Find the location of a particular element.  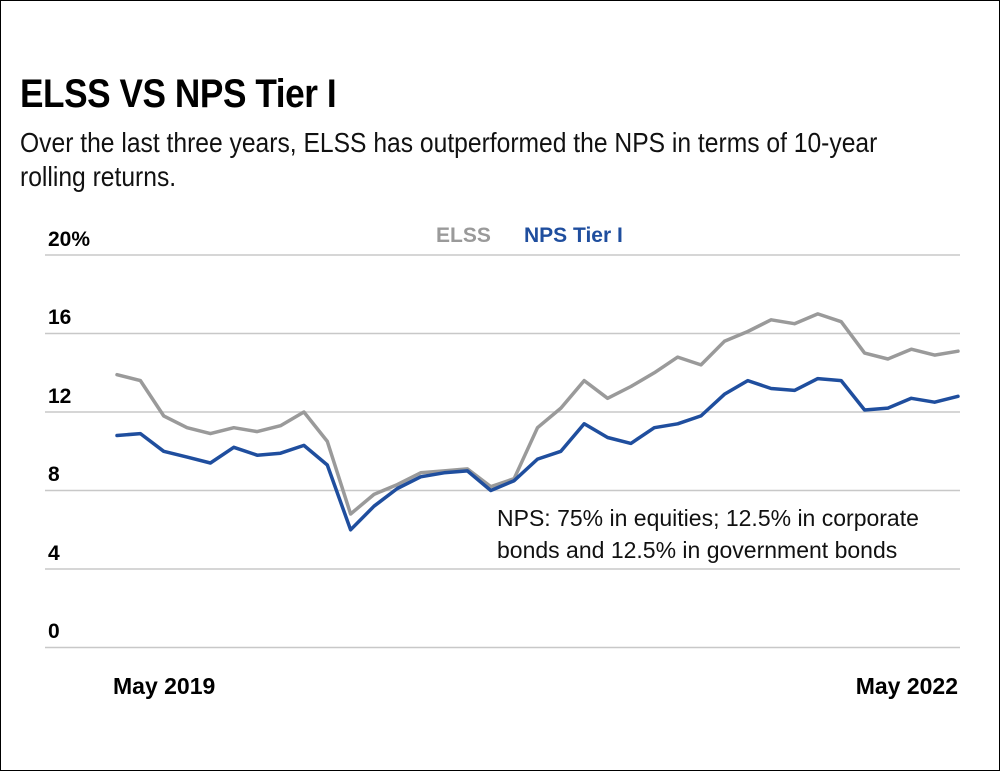

chart-title: ELSS VS NPS Tier I is located at coordinates (178, 94).